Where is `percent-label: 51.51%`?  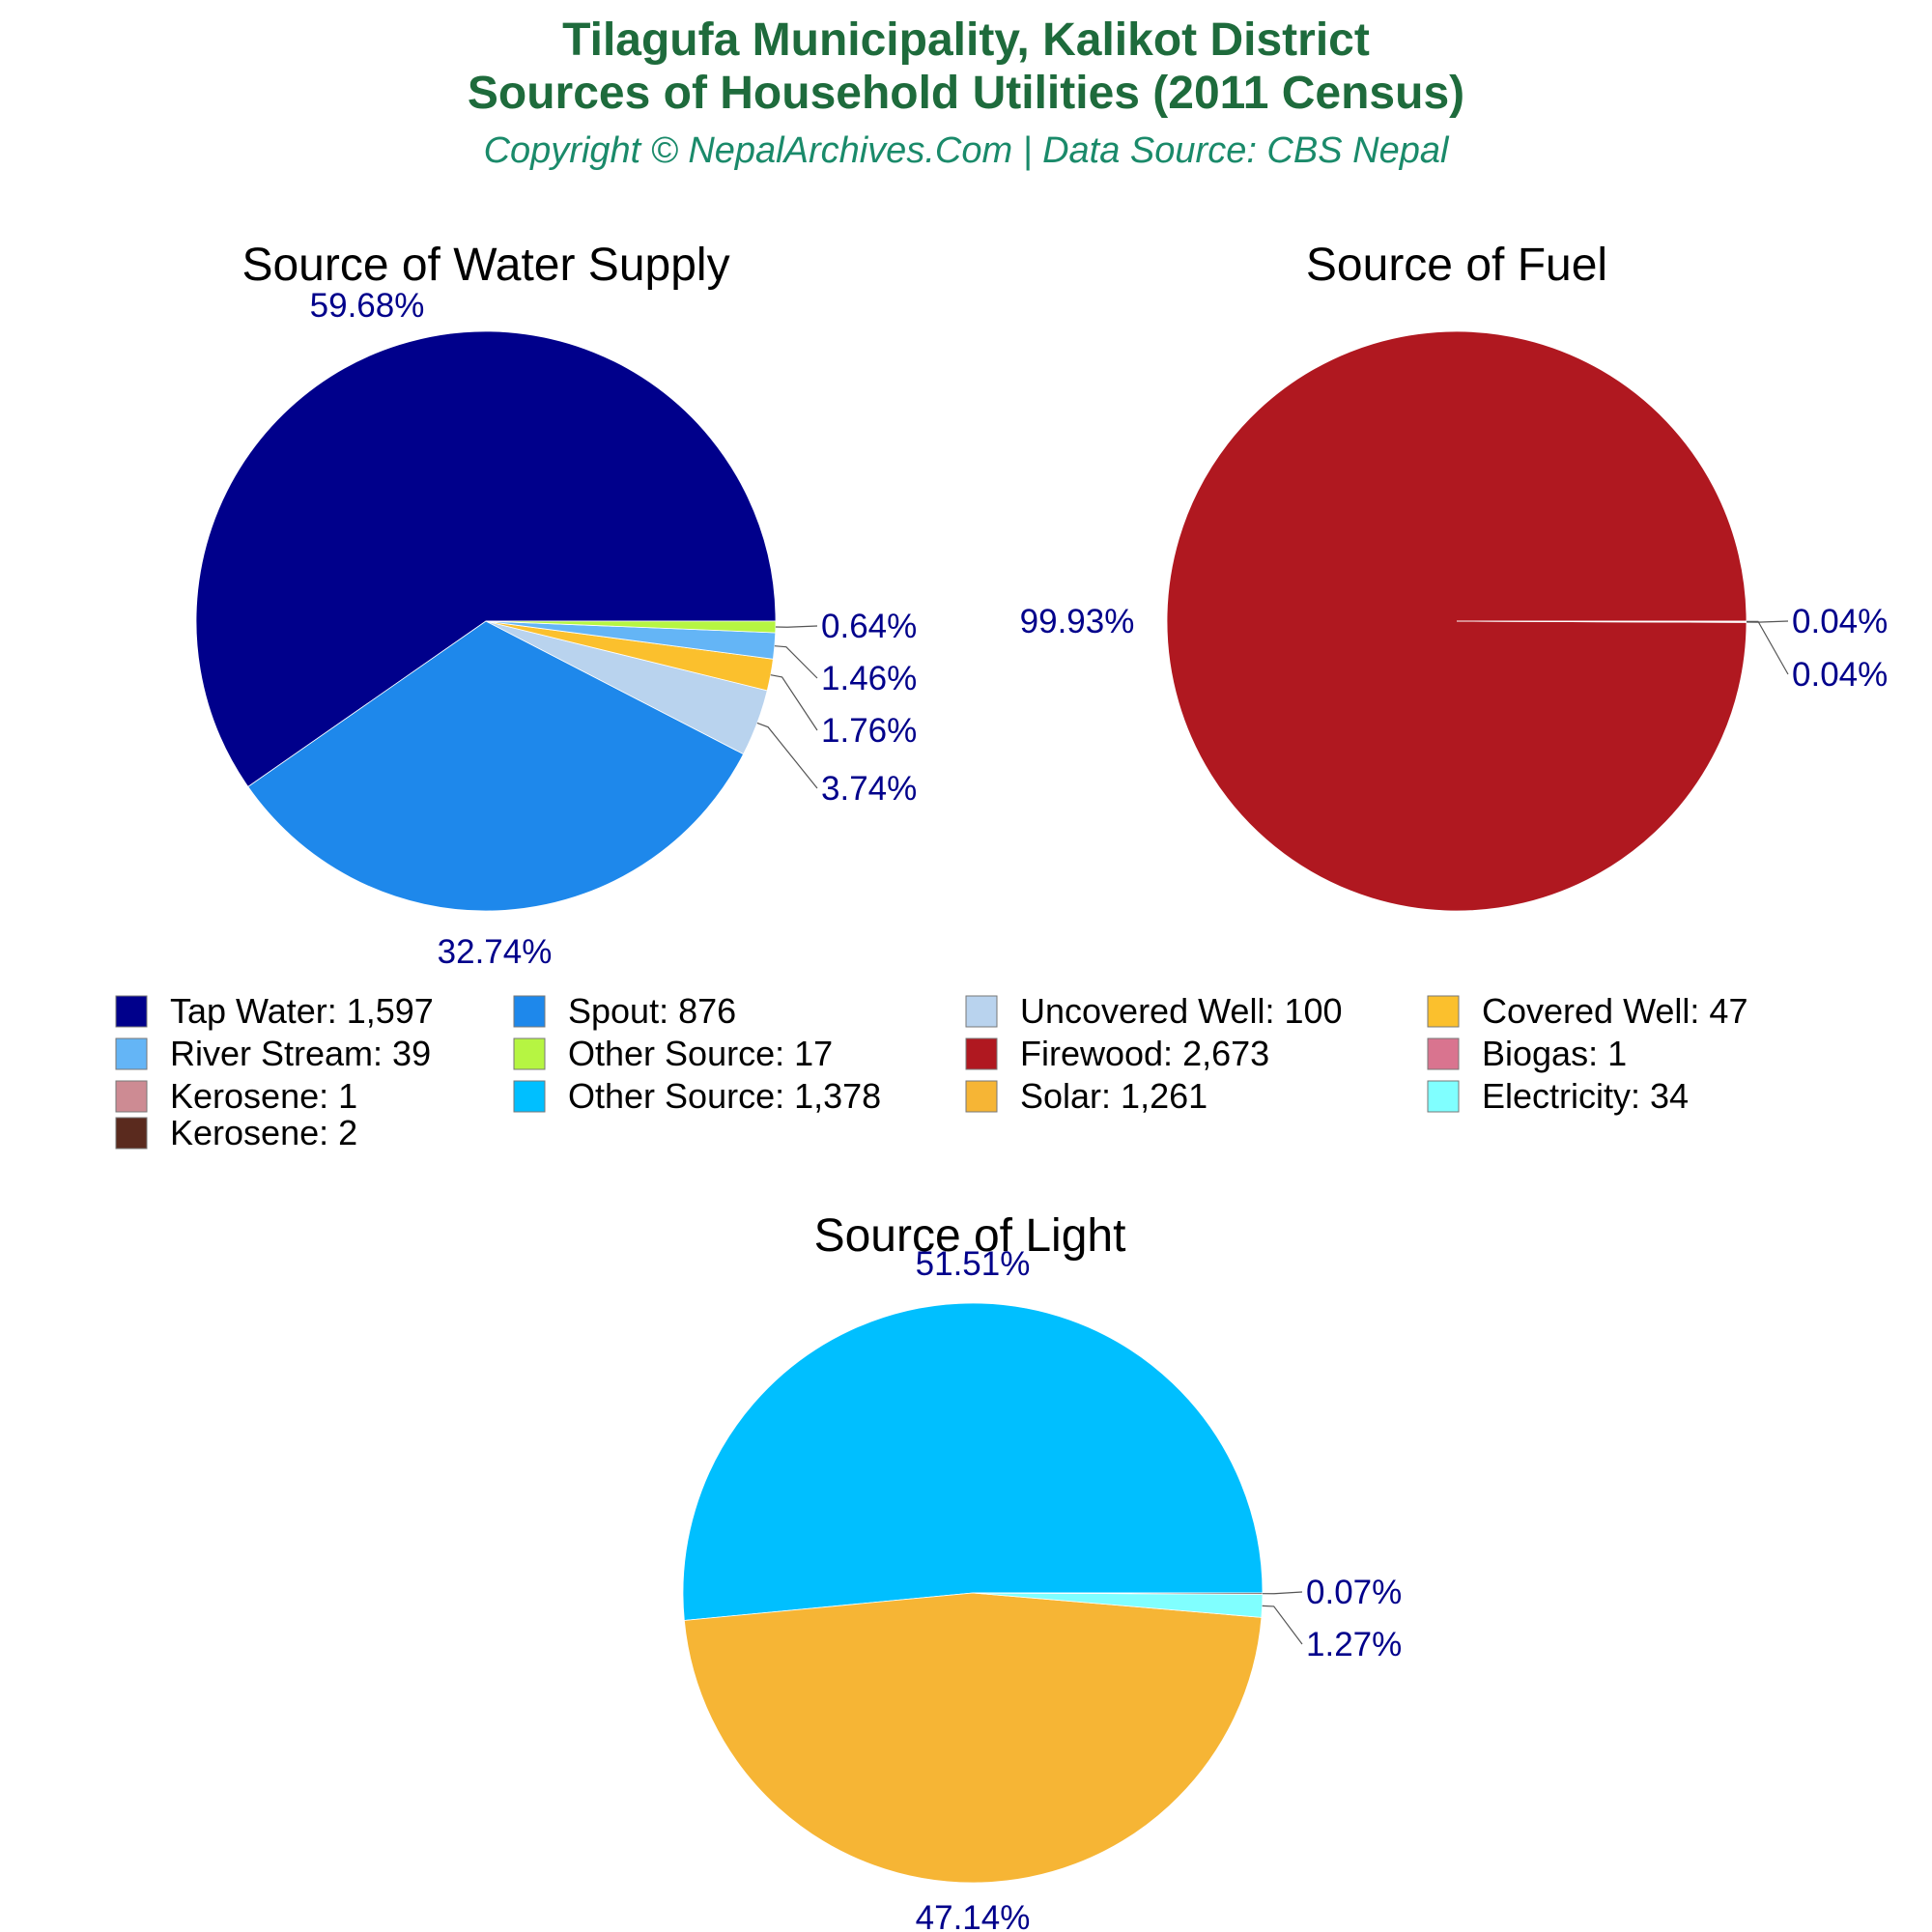 percent-label: 51.51% is located at coordinates (973, 1264).